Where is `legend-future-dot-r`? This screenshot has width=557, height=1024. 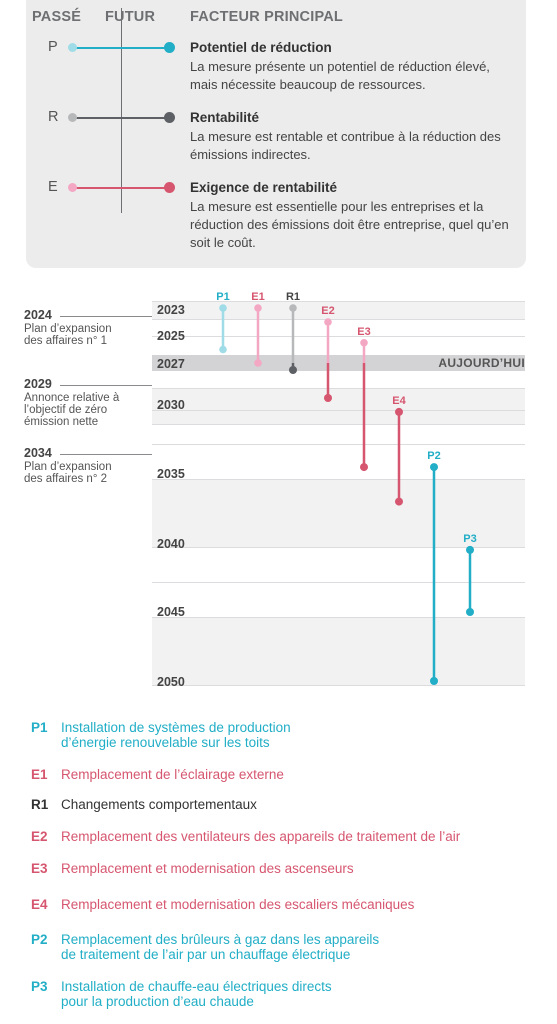
legend-future-dot-r is located at coordinates (169, 117).